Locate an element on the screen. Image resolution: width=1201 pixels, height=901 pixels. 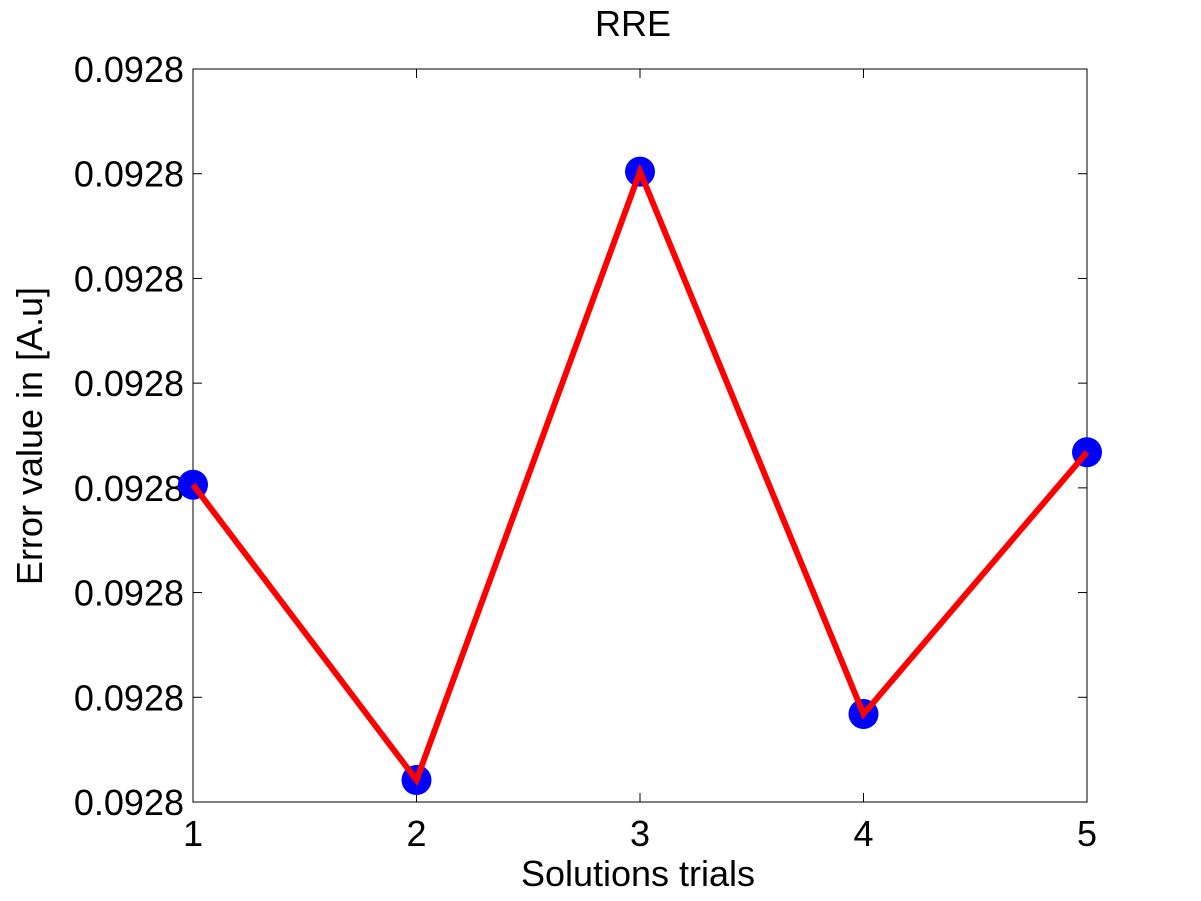
x-axis-label: Solutions trials is located at coordinates (638, 873).